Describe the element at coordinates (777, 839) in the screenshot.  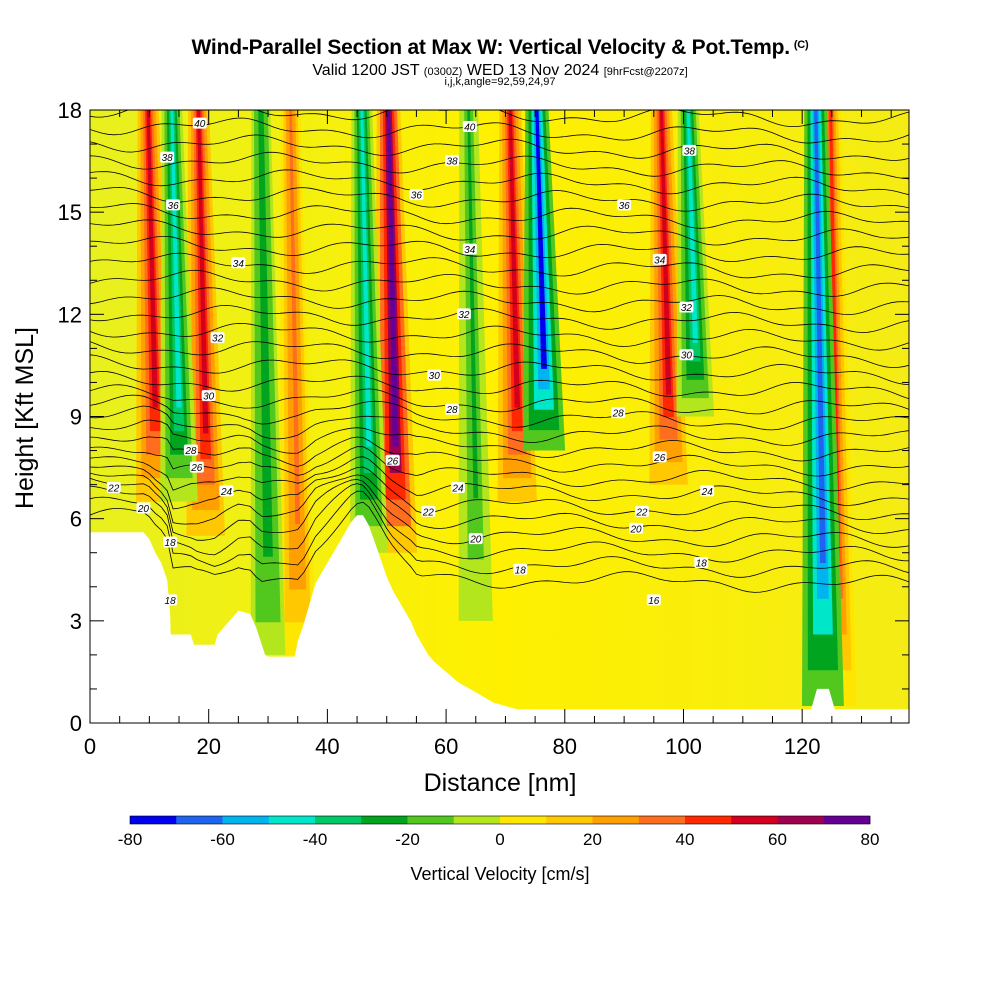
I see `colorbar-tick-label: 60` at that location.